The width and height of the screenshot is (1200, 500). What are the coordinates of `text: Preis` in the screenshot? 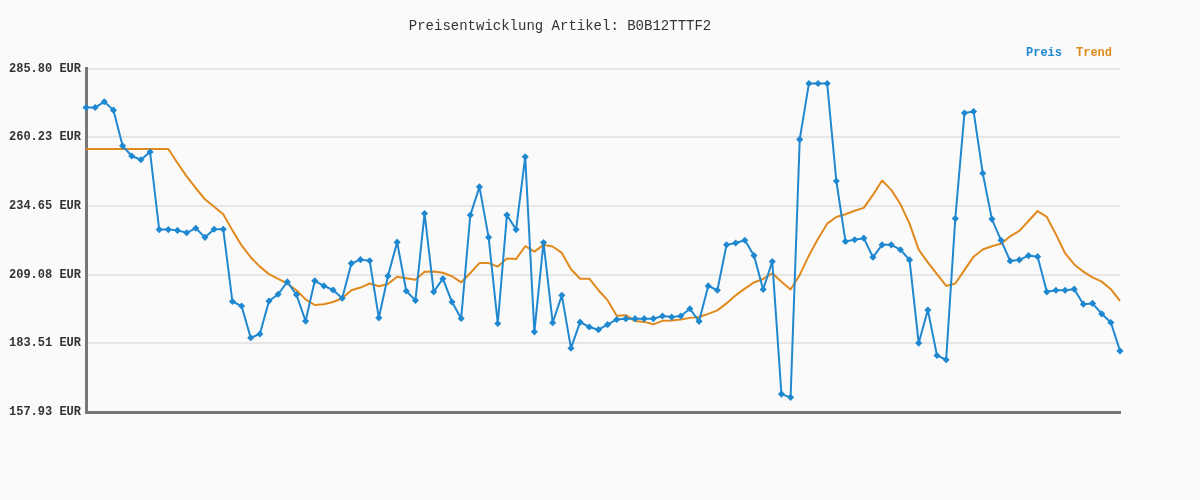 It's located at (1043, 52).